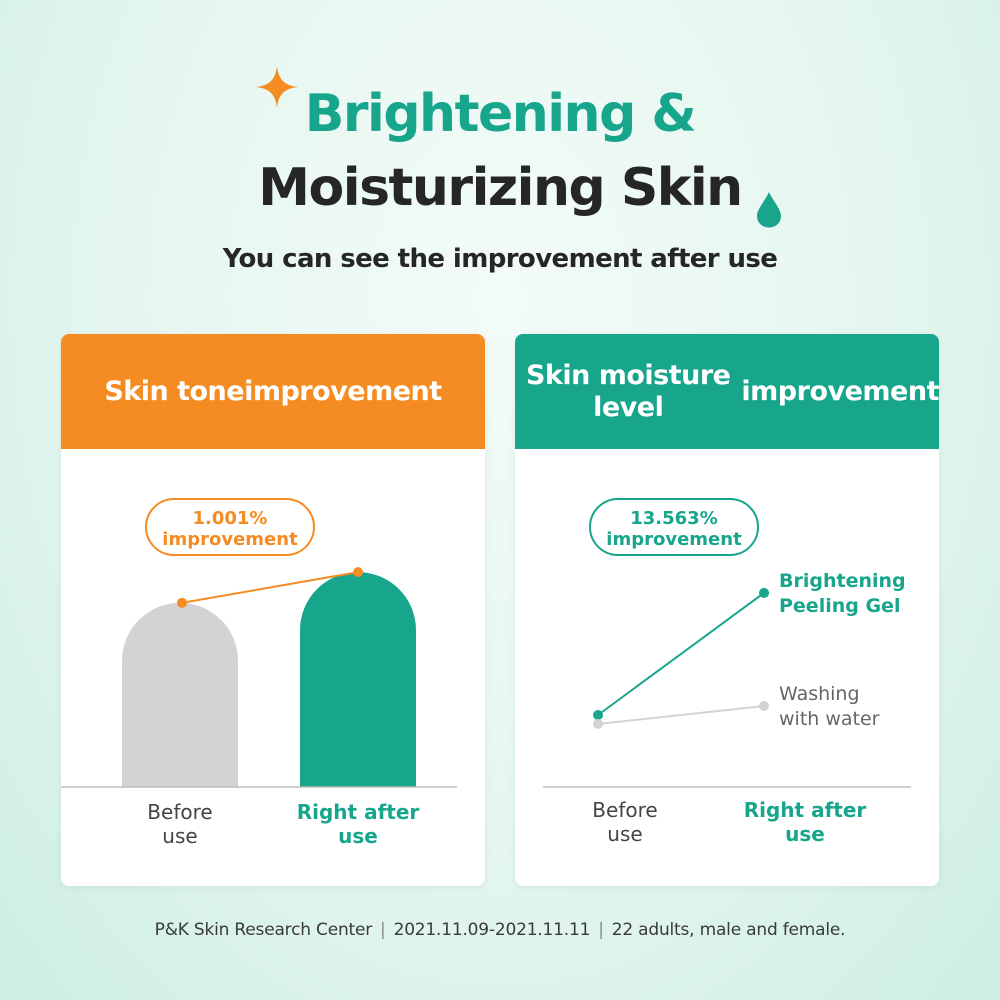  Describe the element at coordinates (500, 259) in the screenshot. I see `subtitle: You can see the improvement after use` at that location.